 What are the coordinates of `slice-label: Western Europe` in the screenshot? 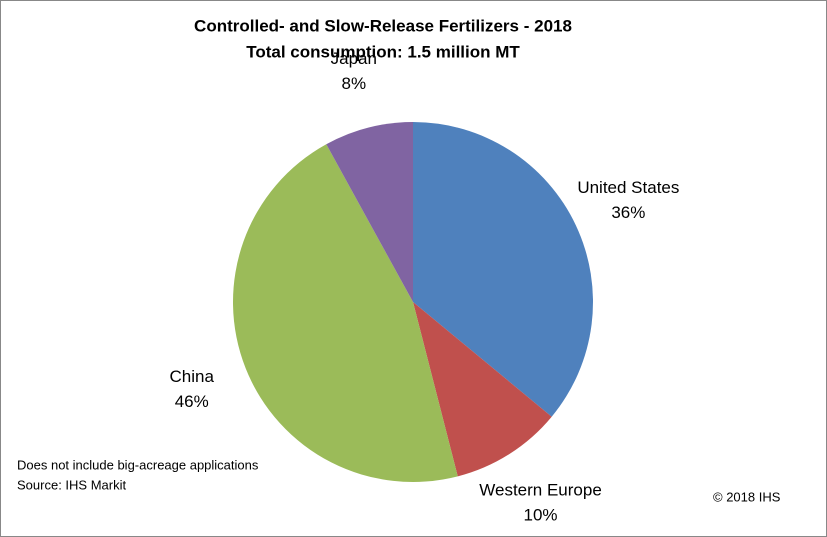 It's located at (540, 489).